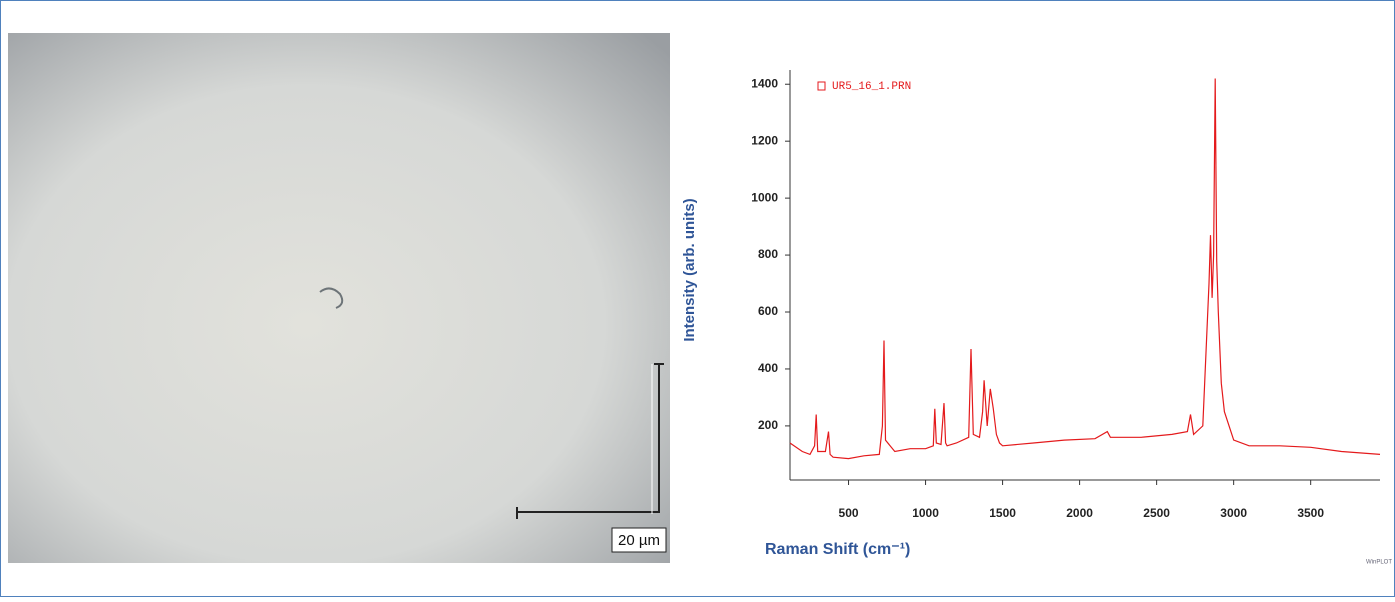 The image size is (1395, 602). I want to click on corner-label: WinPLOT, so click(1379, 563).